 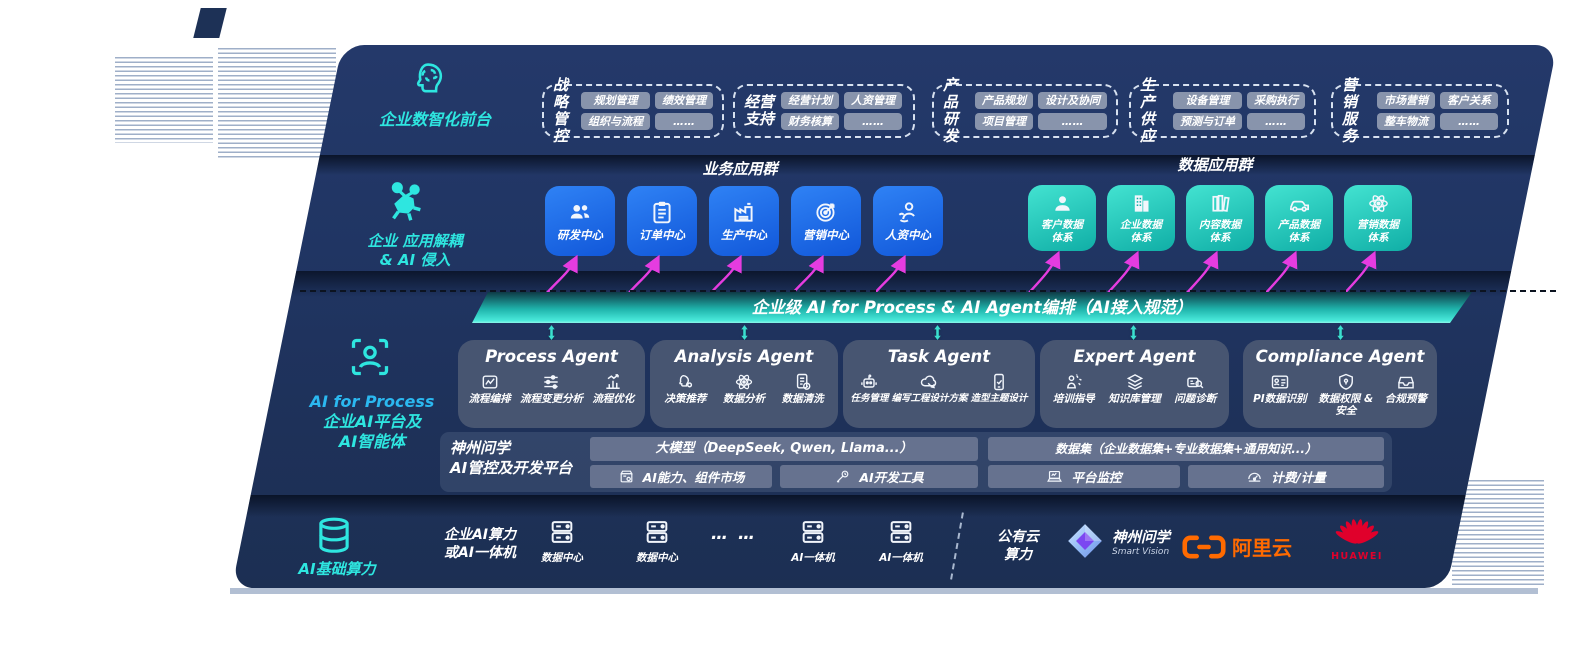 I want to click on engineering-design-icon, so click(x=929, y=382).